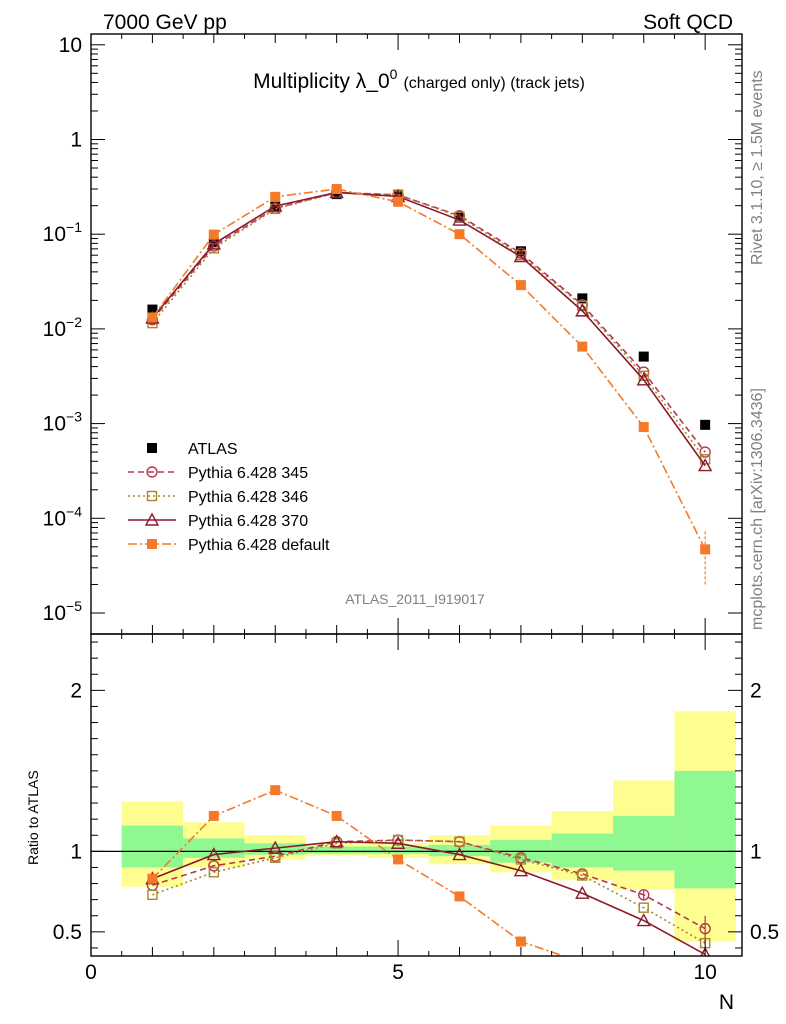  What do you see at coordinates (63, 327) in the screenshot?
I see `ytick-label-3: 10⁻²` at bounding box center [63, 327].